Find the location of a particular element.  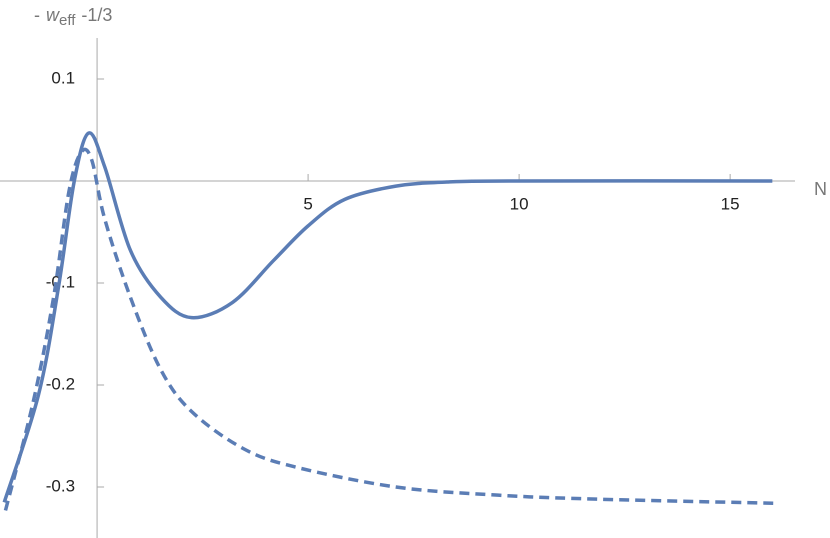

y-tick-label: -0.3 is located at coordinates (60, 485).